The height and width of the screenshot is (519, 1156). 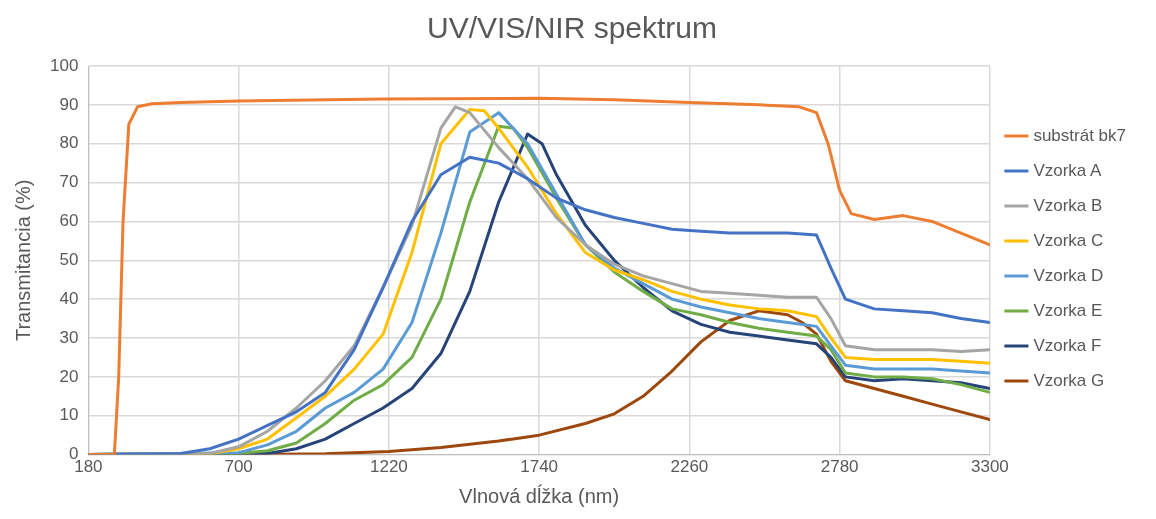 I want to click on legend-label: Vzorka E, so click(x=1068, y=310).